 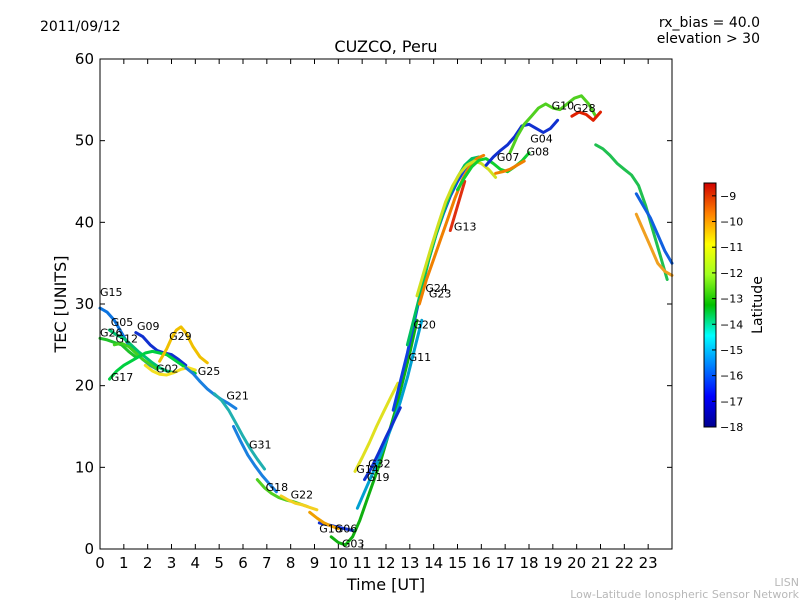 I want to click on colorbar-tick-label: −9, so click(x=728, y=196).